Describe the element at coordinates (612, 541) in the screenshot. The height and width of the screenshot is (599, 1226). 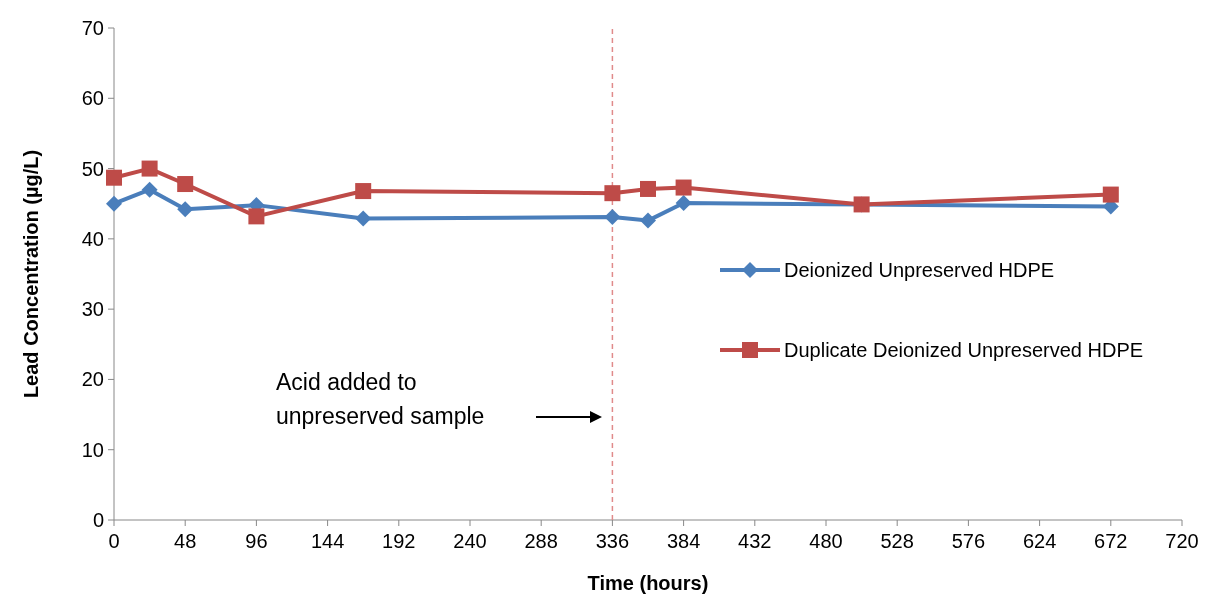
I see `x-tick-label: 336` at that location.